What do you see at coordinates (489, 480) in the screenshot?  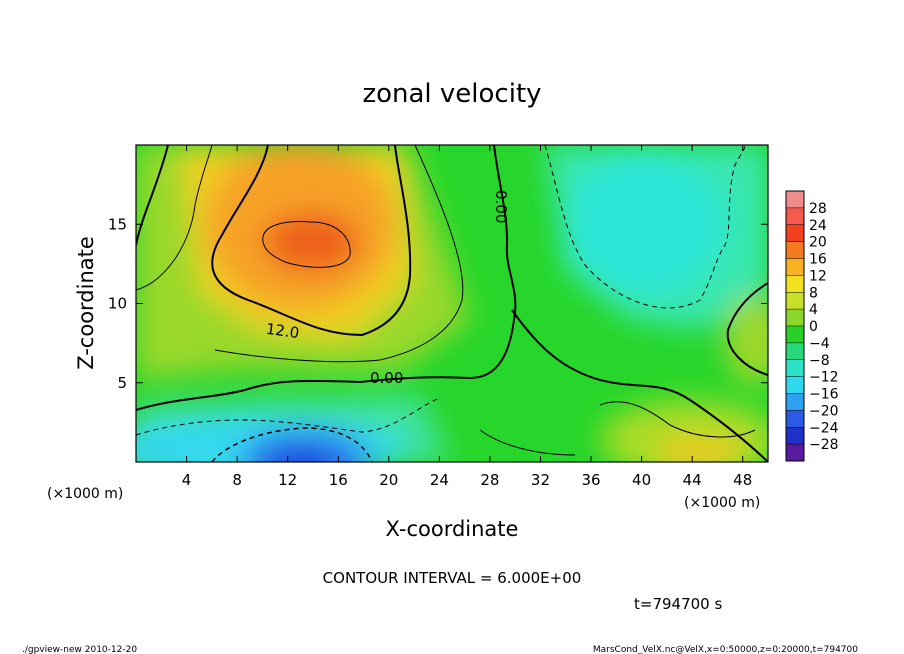 I see `x-tick-label: 28` at bounding box center [489, 480].